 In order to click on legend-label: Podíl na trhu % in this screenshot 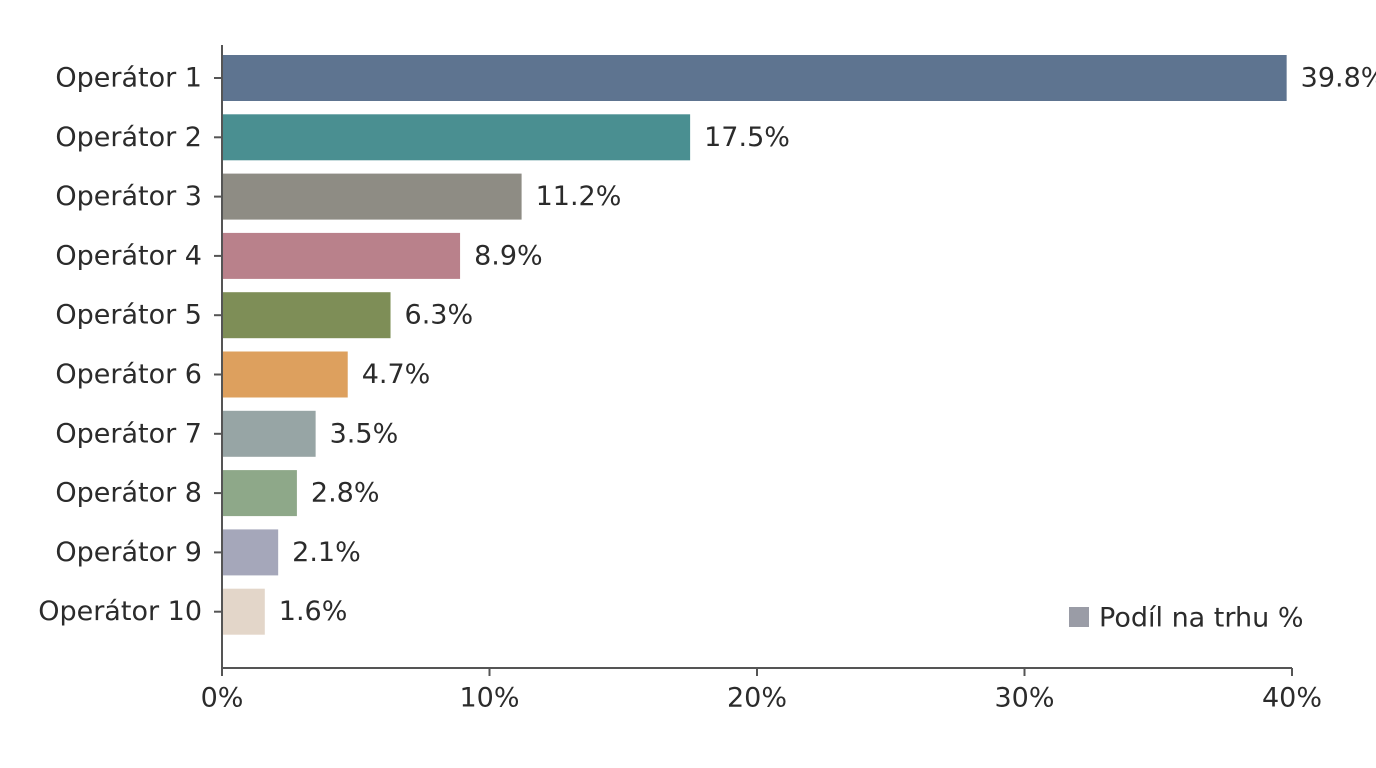, I will do `click(1201, 618)`.